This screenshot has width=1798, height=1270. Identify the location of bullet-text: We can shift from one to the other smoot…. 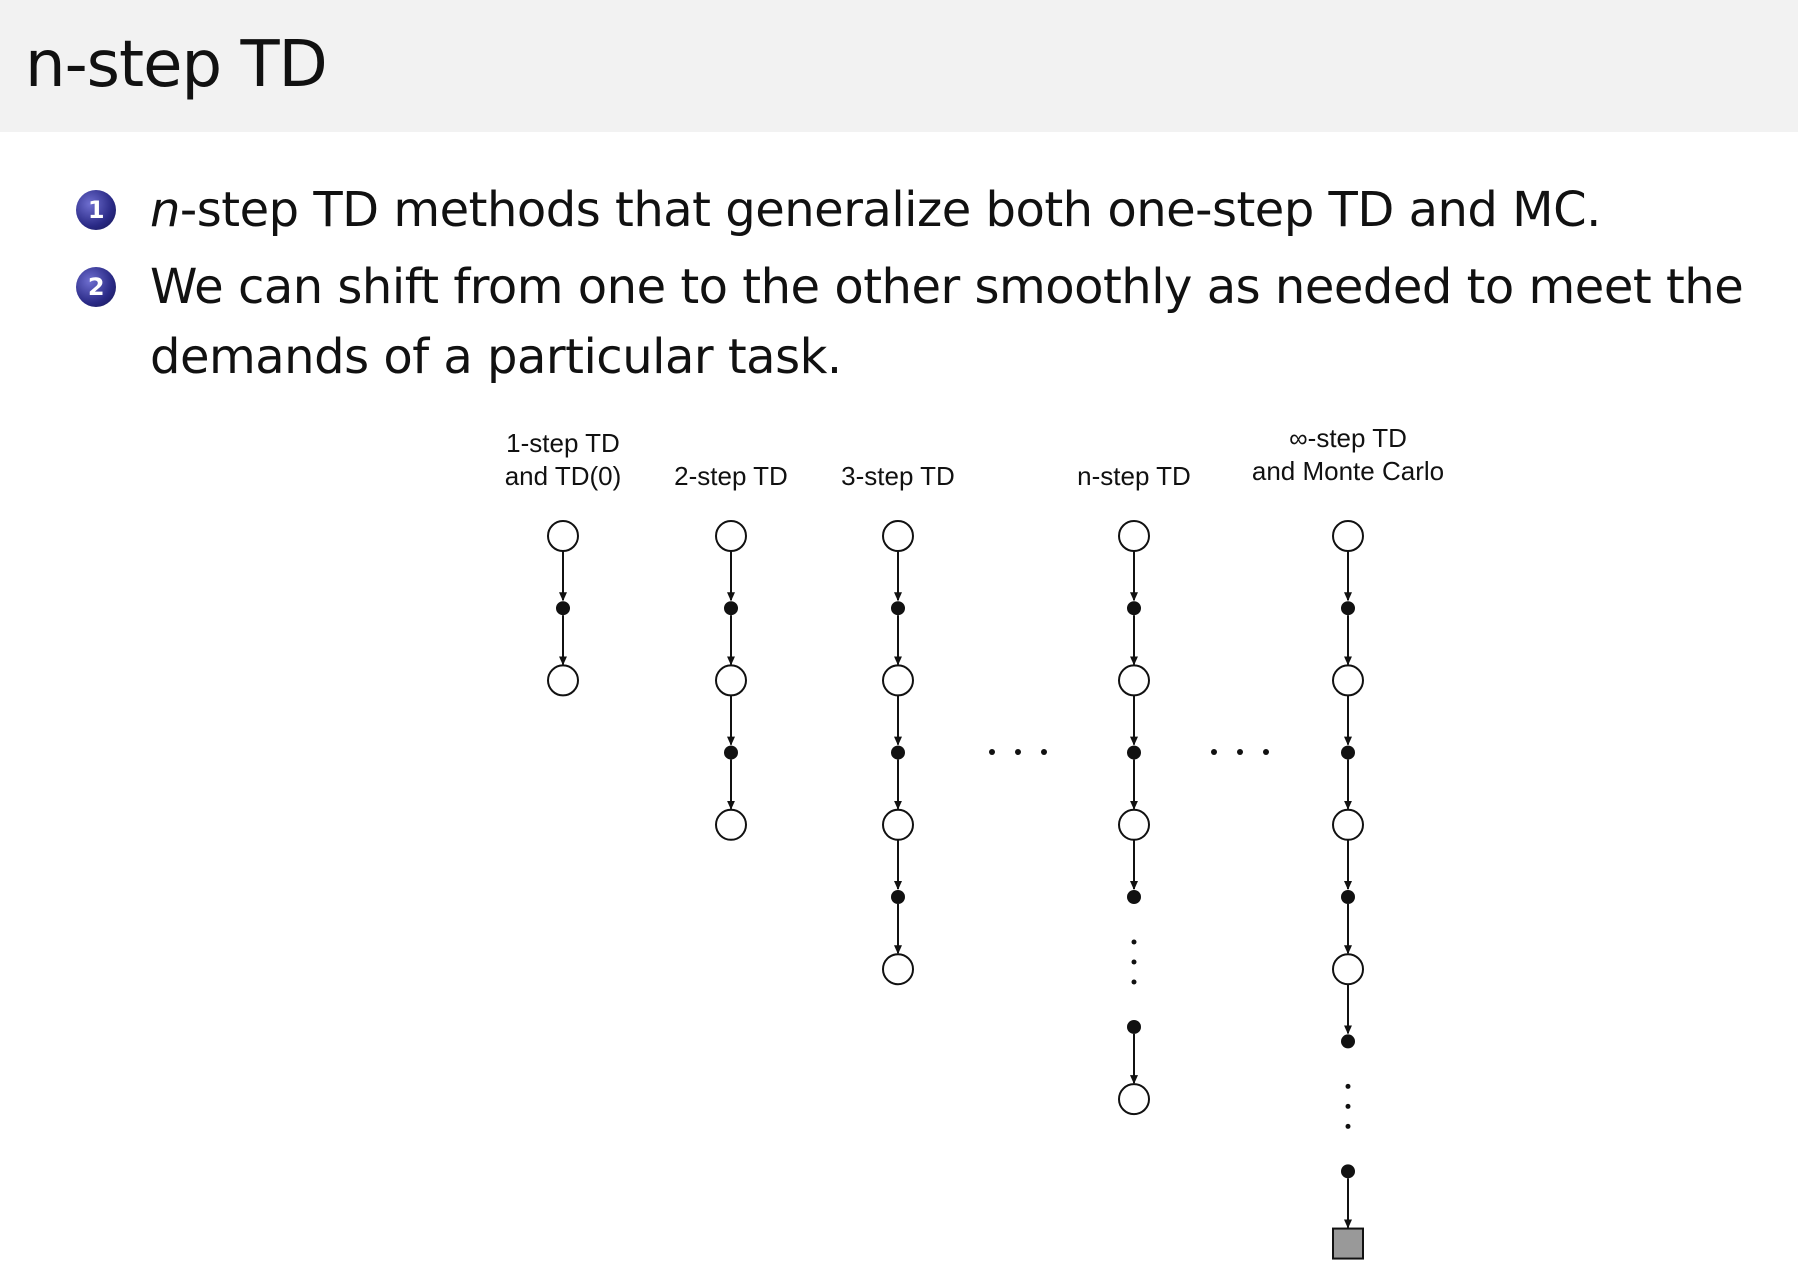
(947, 322).